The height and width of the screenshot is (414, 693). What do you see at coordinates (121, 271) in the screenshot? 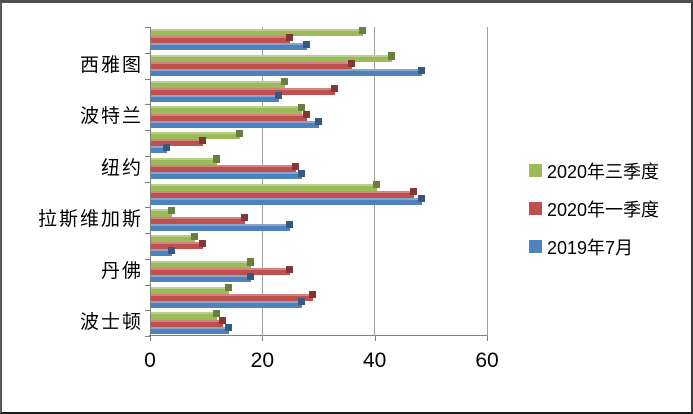
I see `category-label: 丹佛` at bounding box center [121, 271].